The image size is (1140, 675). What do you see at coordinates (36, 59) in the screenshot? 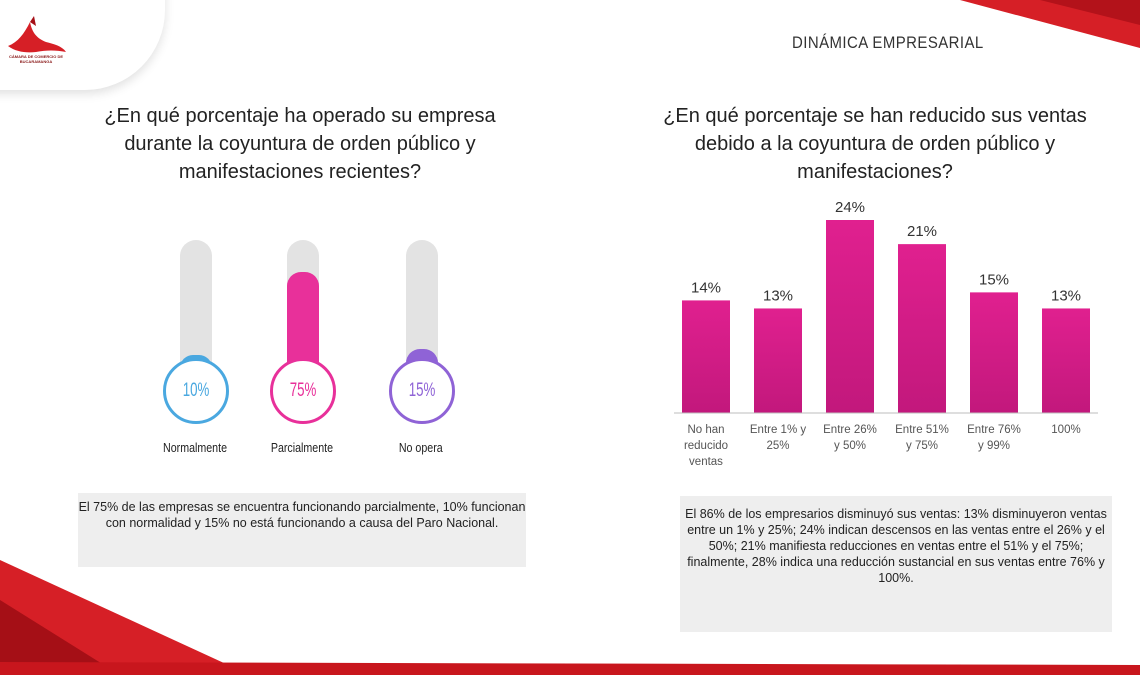
I see `logo-caption: CÁMARA DE COMERCIO DE BUCARAMANGA` at bounding box center [36, 59].